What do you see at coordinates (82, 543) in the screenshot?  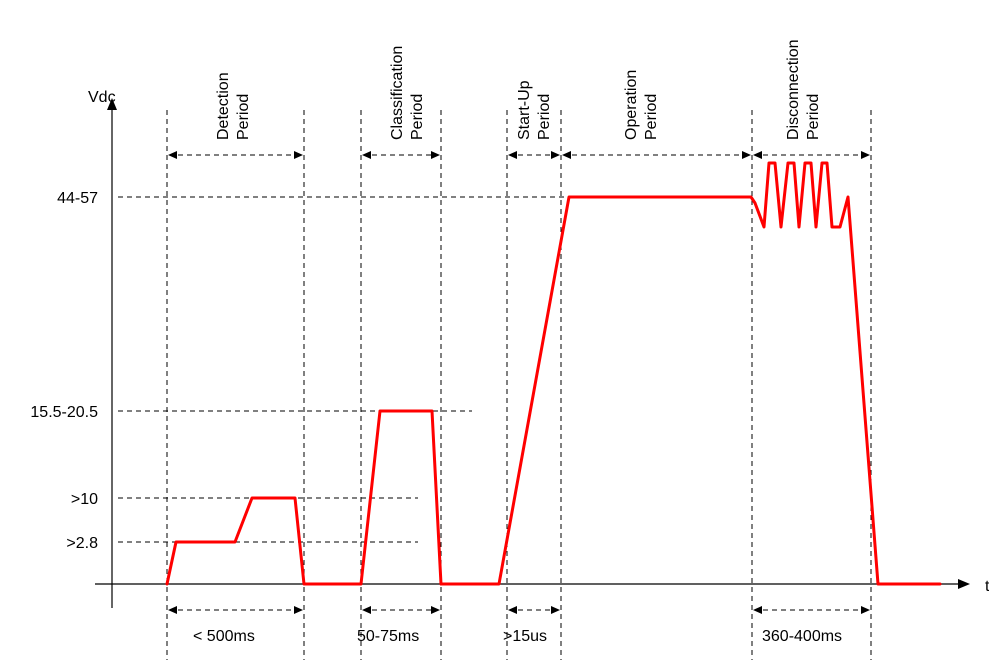 I see `level-label-2-8: >2.8` at bounding box center [82, 543].